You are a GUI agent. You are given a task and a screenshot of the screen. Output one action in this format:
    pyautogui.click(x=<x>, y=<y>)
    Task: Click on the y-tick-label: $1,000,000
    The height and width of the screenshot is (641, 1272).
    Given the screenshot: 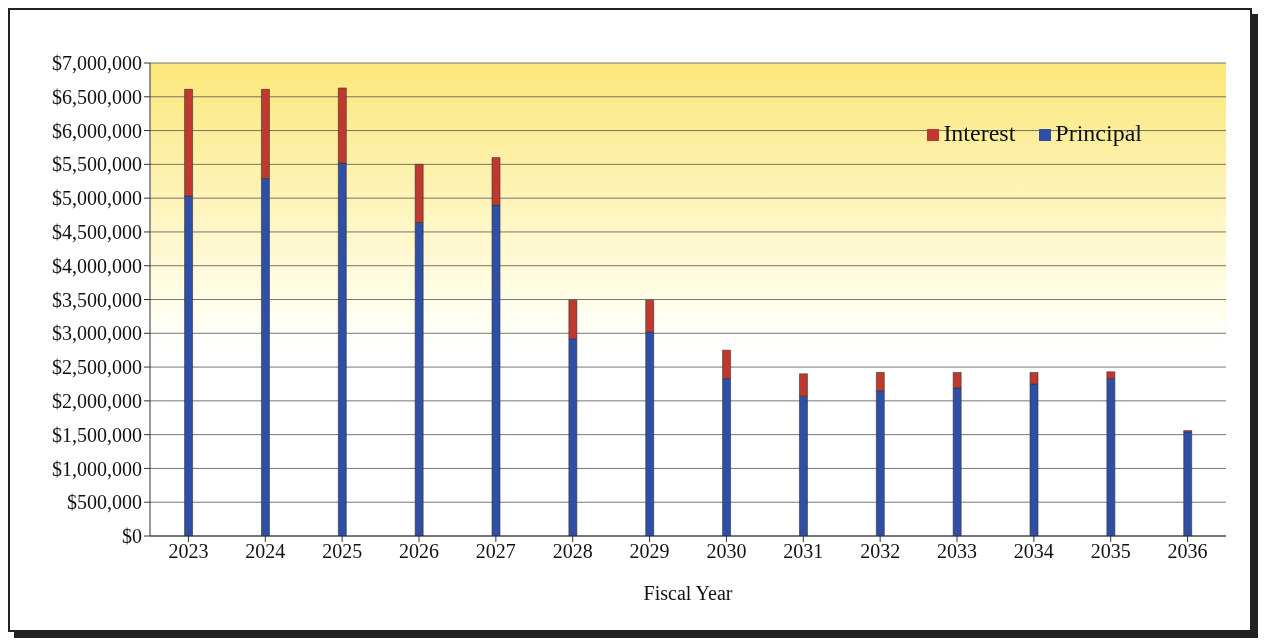 What is the action you would take?
    pyautogui.click(x=97, y=468)
    